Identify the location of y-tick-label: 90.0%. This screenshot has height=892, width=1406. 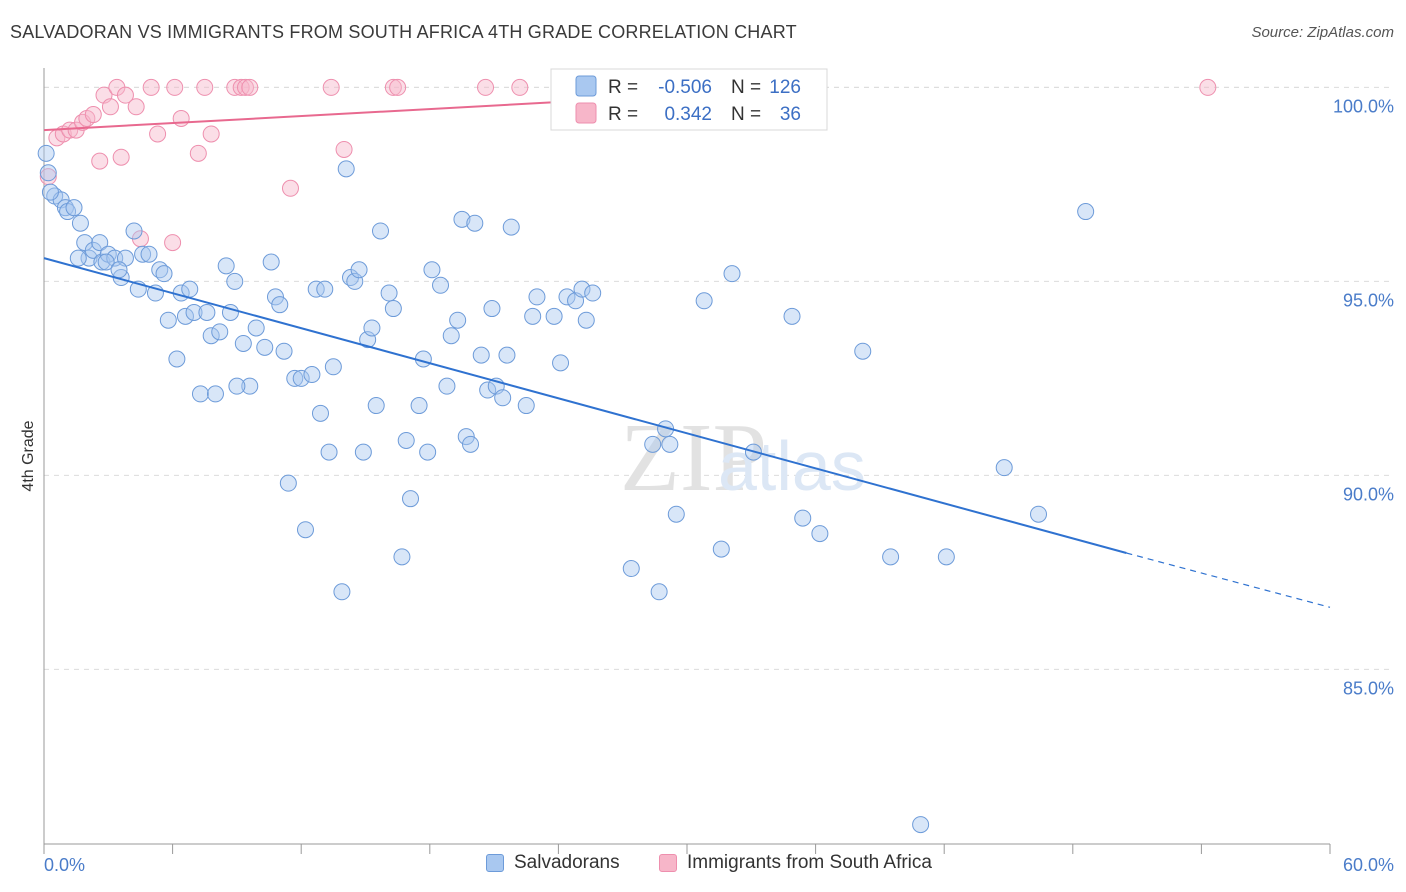
(1368, 494).